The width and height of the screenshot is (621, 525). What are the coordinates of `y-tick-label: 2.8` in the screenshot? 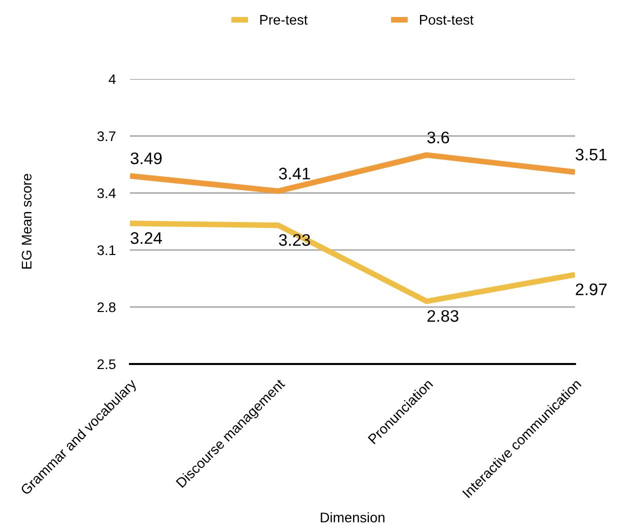 It's located at (107, 307).